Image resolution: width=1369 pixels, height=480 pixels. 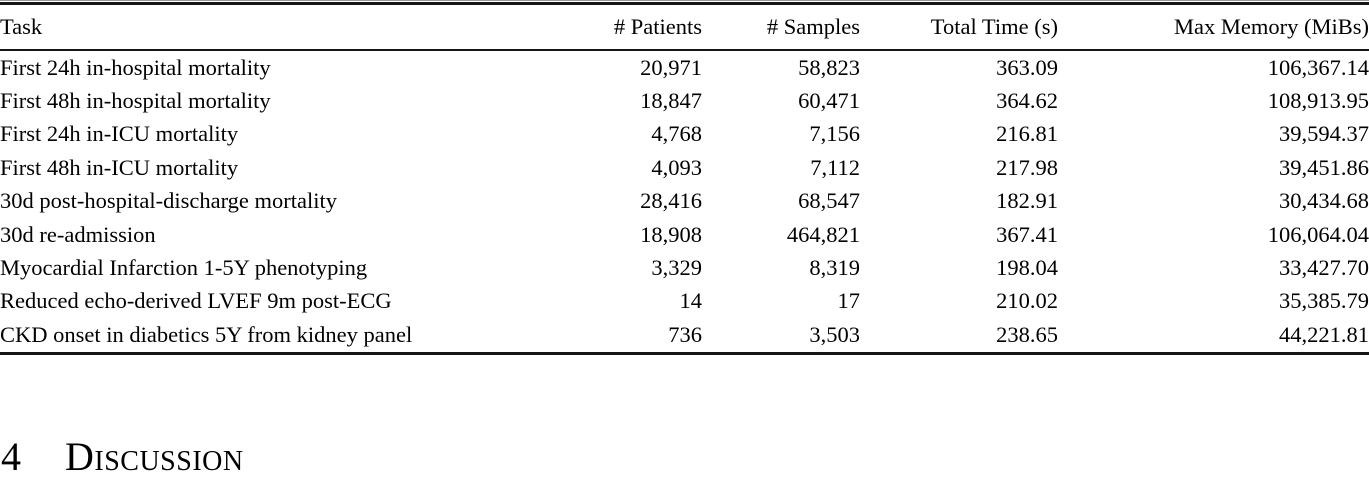 I want to click on samples-cell: 464,821, so click(x=823, y=234).